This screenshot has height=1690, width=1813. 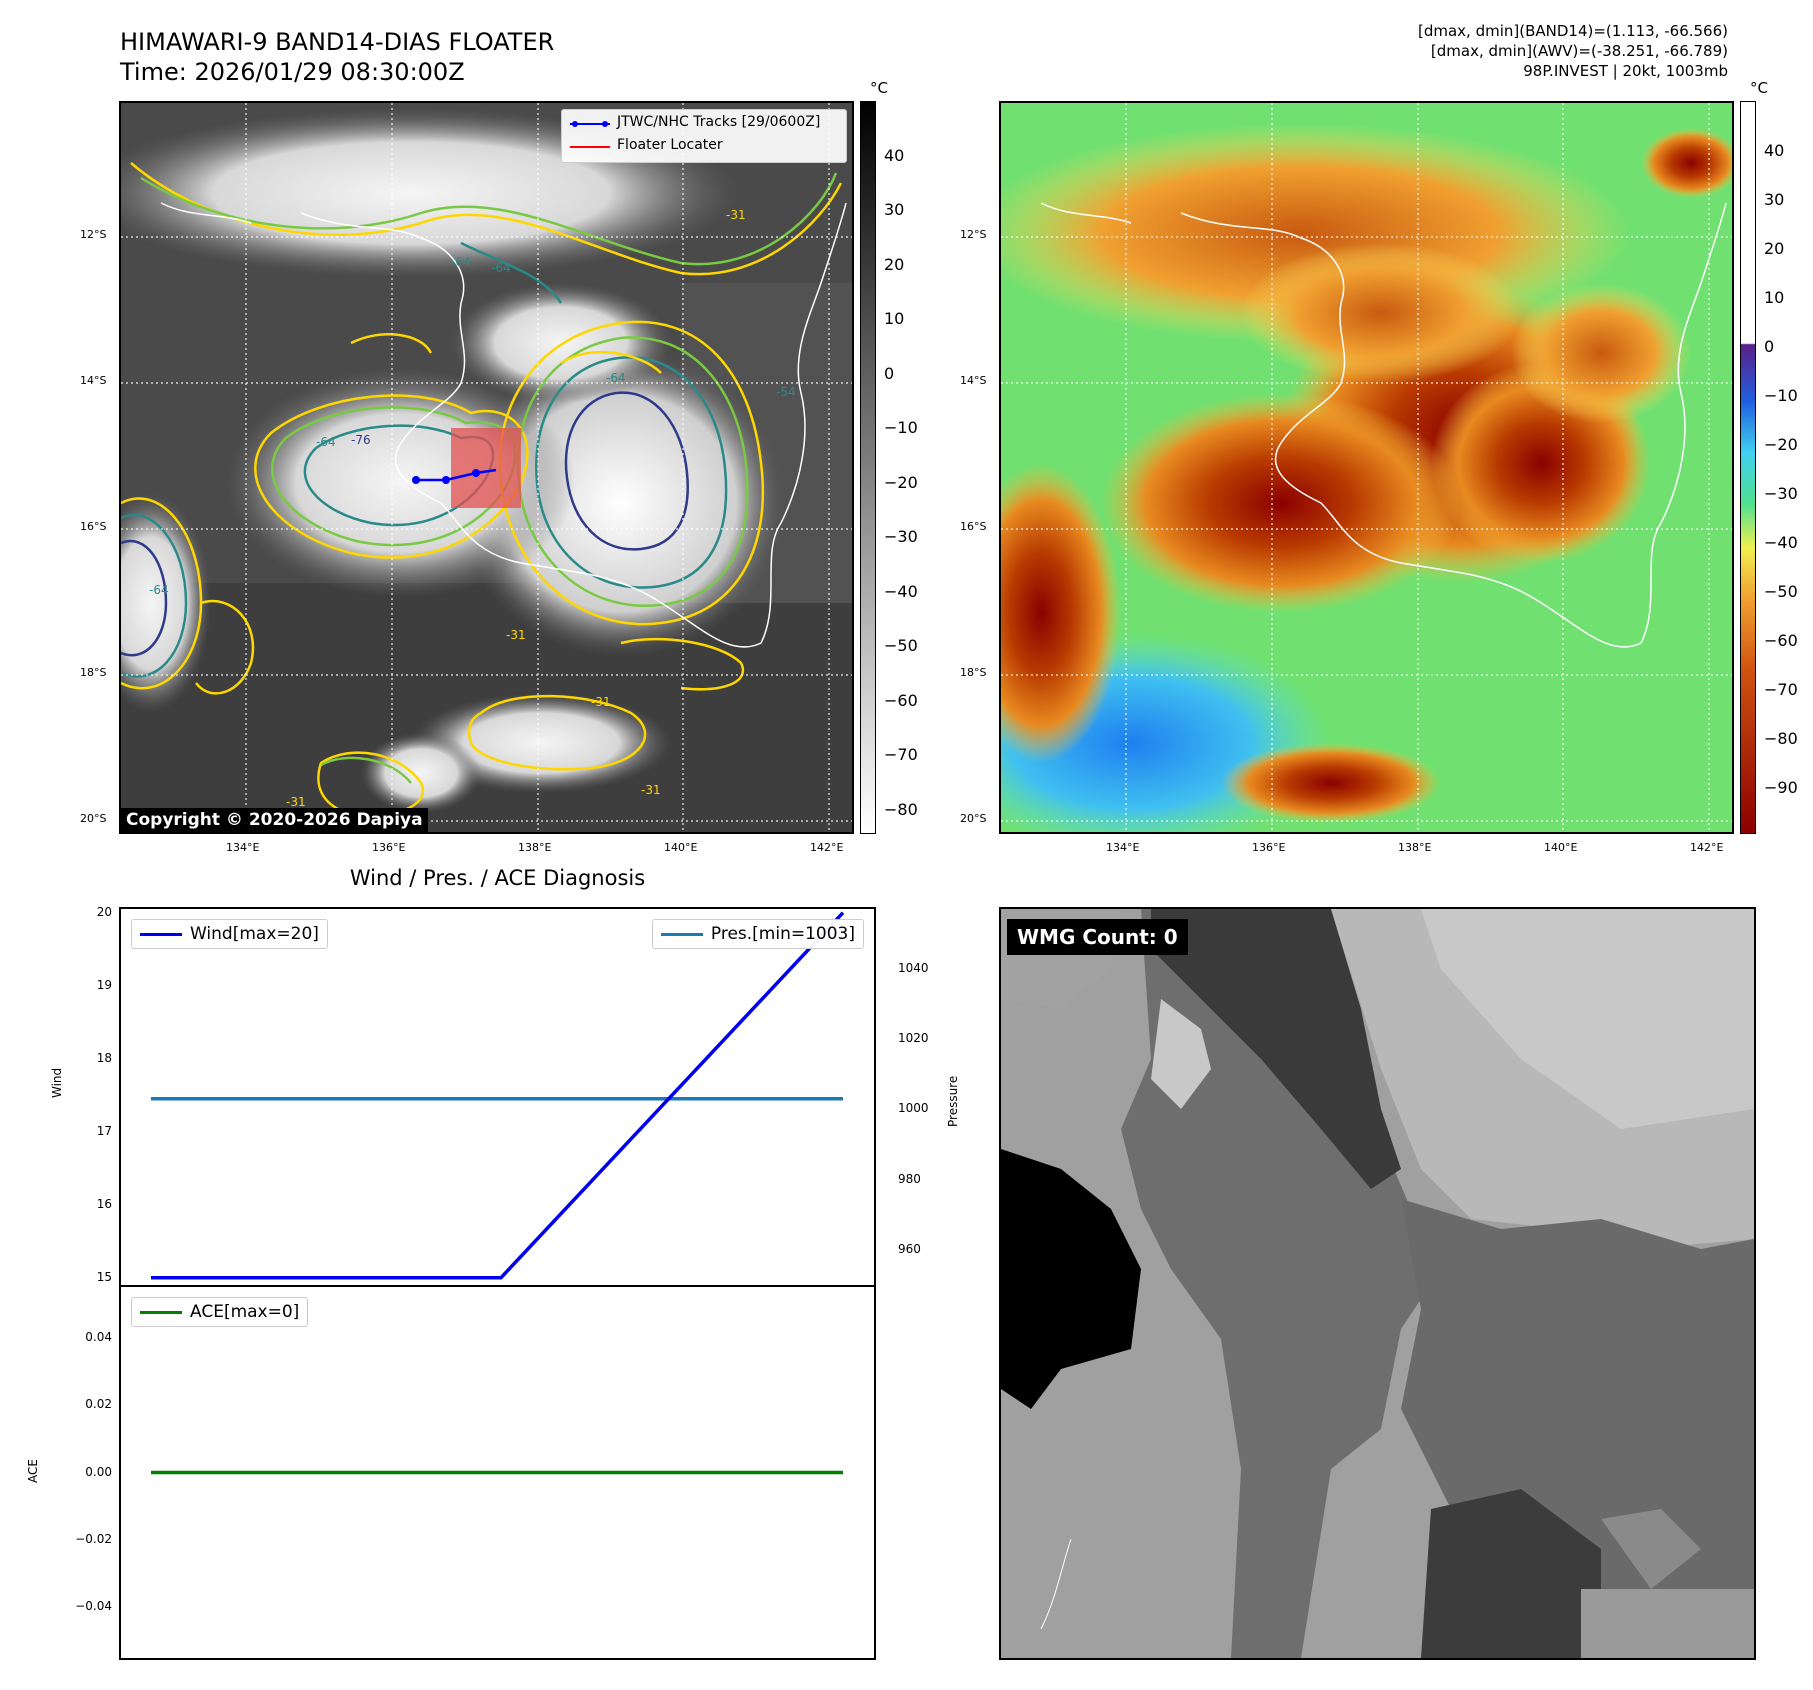 I want to click on left-cb-tick: −40, so click(x=901, y=591).